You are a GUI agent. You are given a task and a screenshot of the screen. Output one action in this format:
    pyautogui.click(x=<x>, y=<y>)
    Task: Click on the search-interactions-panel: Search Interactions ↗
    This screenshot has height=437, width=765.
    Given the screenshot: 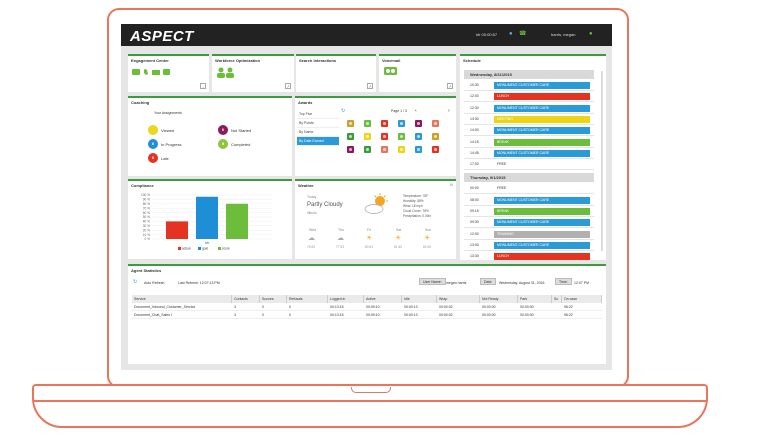 What is the action you would take?
    pyautogui.click(x=336, y=73)
    